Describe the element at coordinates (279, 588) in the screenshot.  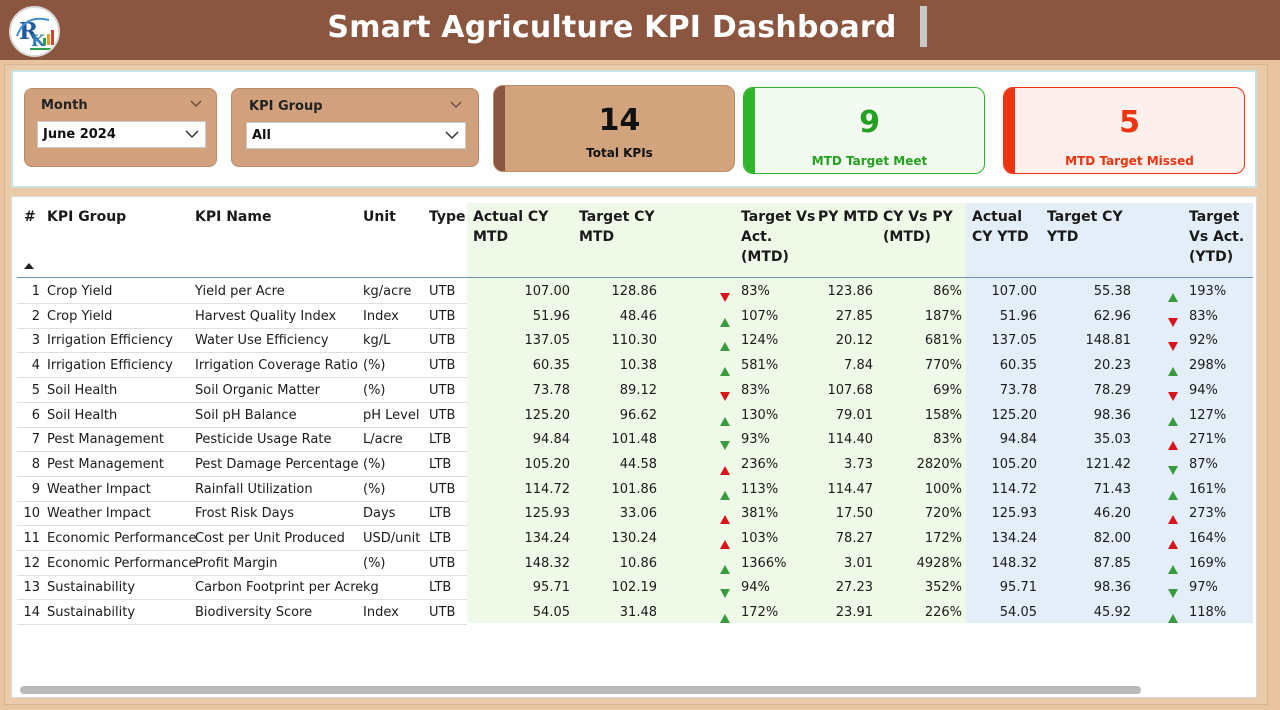
I see `cell-name: Carbon Footprint per Acre` at that location.